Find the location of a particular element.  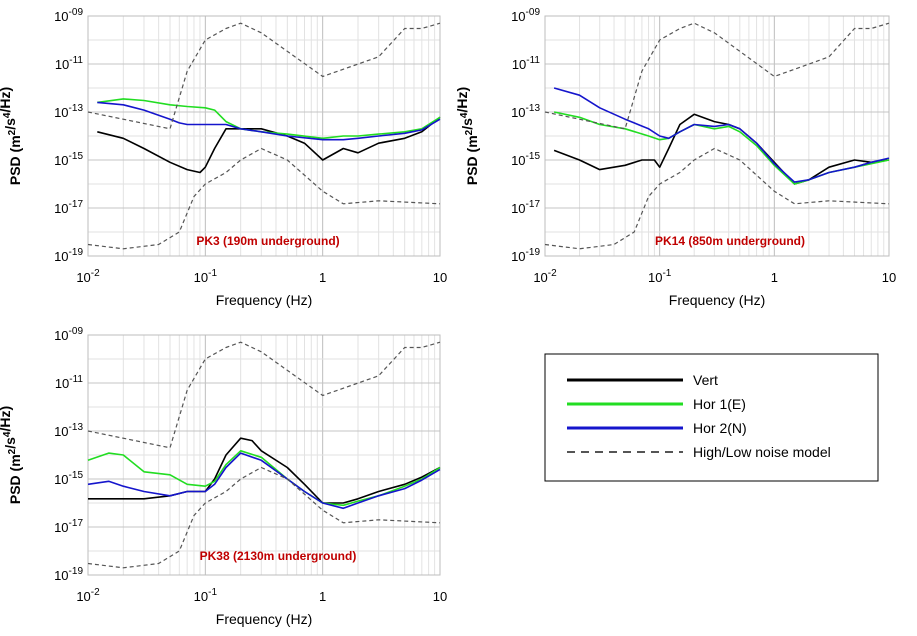

legend-label-hor2: Hor 2(N) is located at coordinates (720, 428).